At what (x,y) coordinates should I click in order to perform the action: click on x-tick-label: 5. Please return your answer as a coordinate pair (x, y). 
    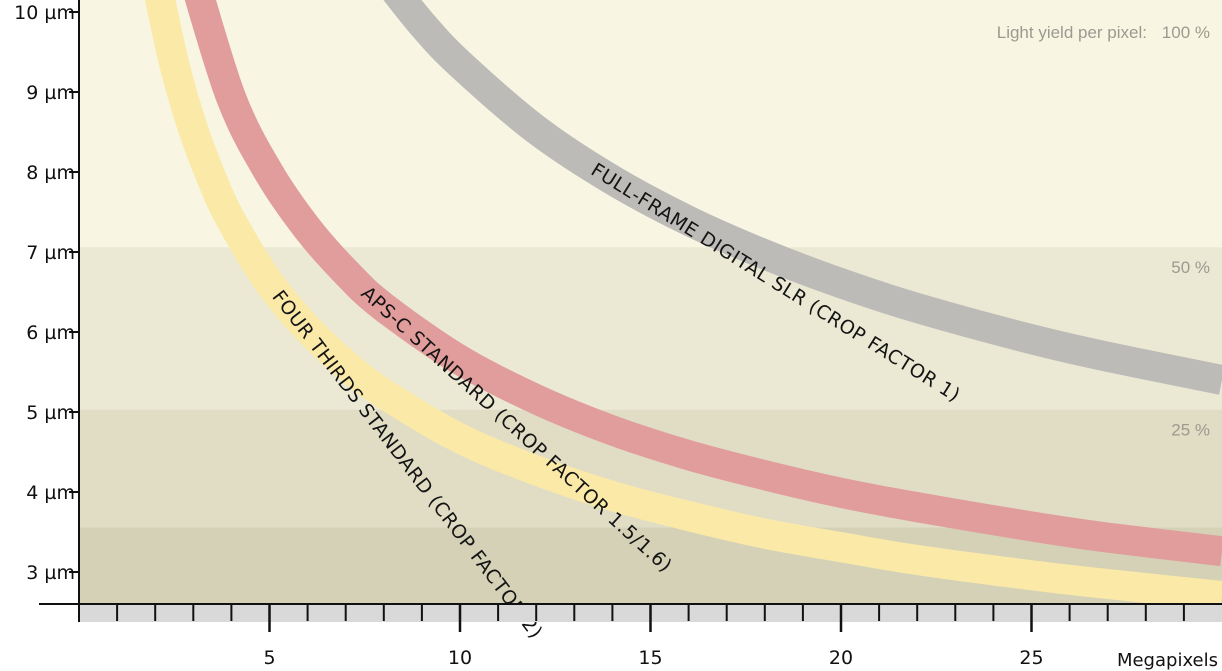
    Looking at the image, I should click on (269, 658).